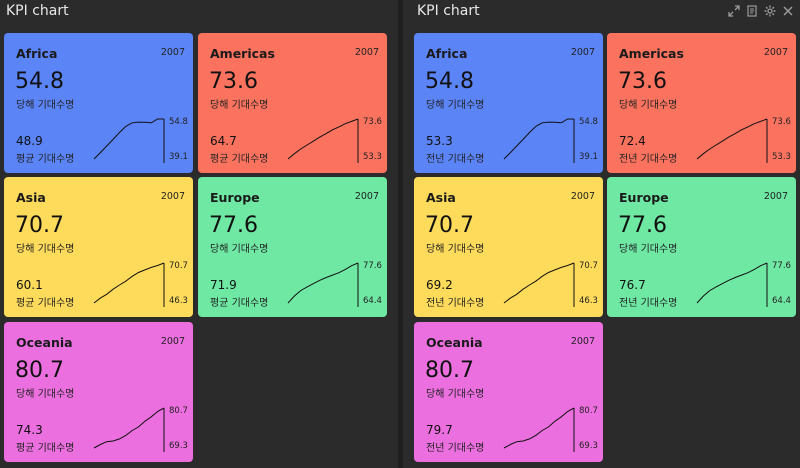  I want to click on card-name: Oceania, so click(454, 342).